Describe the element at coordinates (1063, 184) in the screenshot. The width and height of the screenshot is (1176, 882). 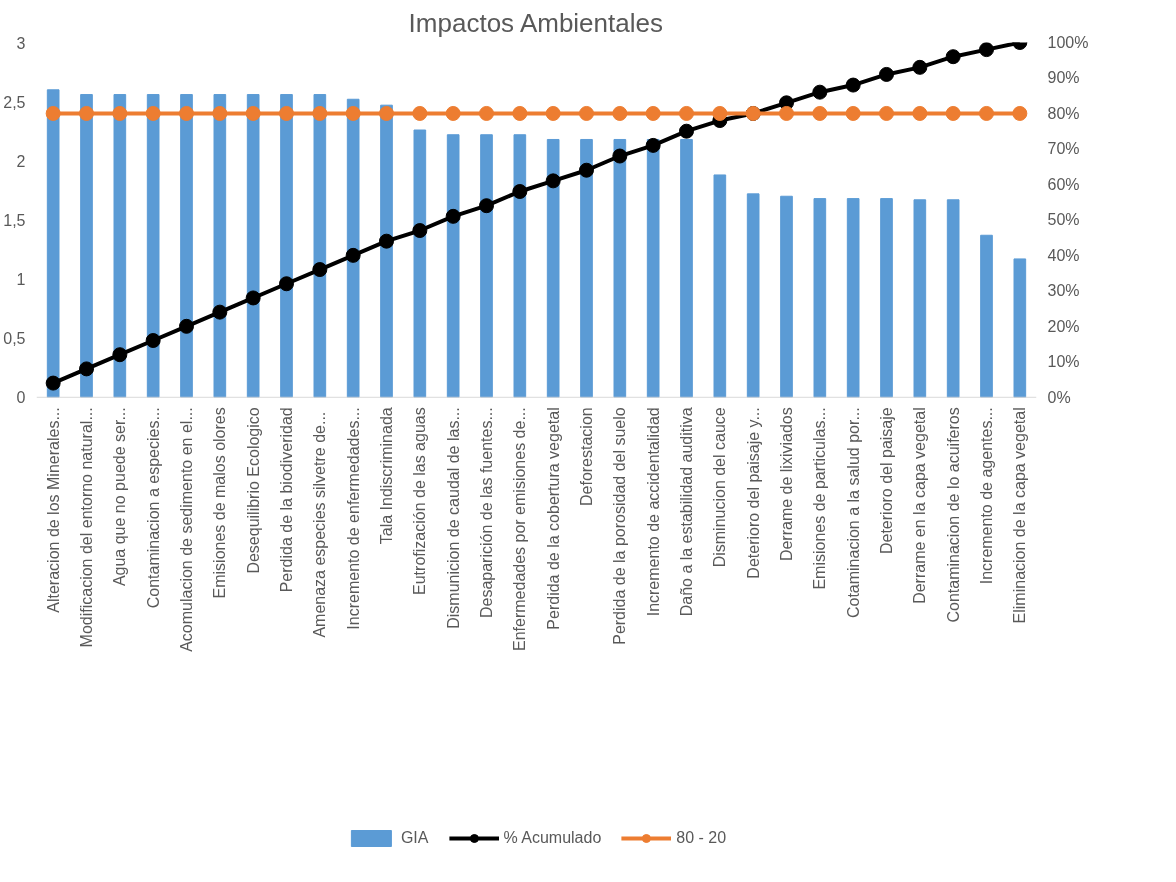
I see `y2-tick-label: 60%` at that location.